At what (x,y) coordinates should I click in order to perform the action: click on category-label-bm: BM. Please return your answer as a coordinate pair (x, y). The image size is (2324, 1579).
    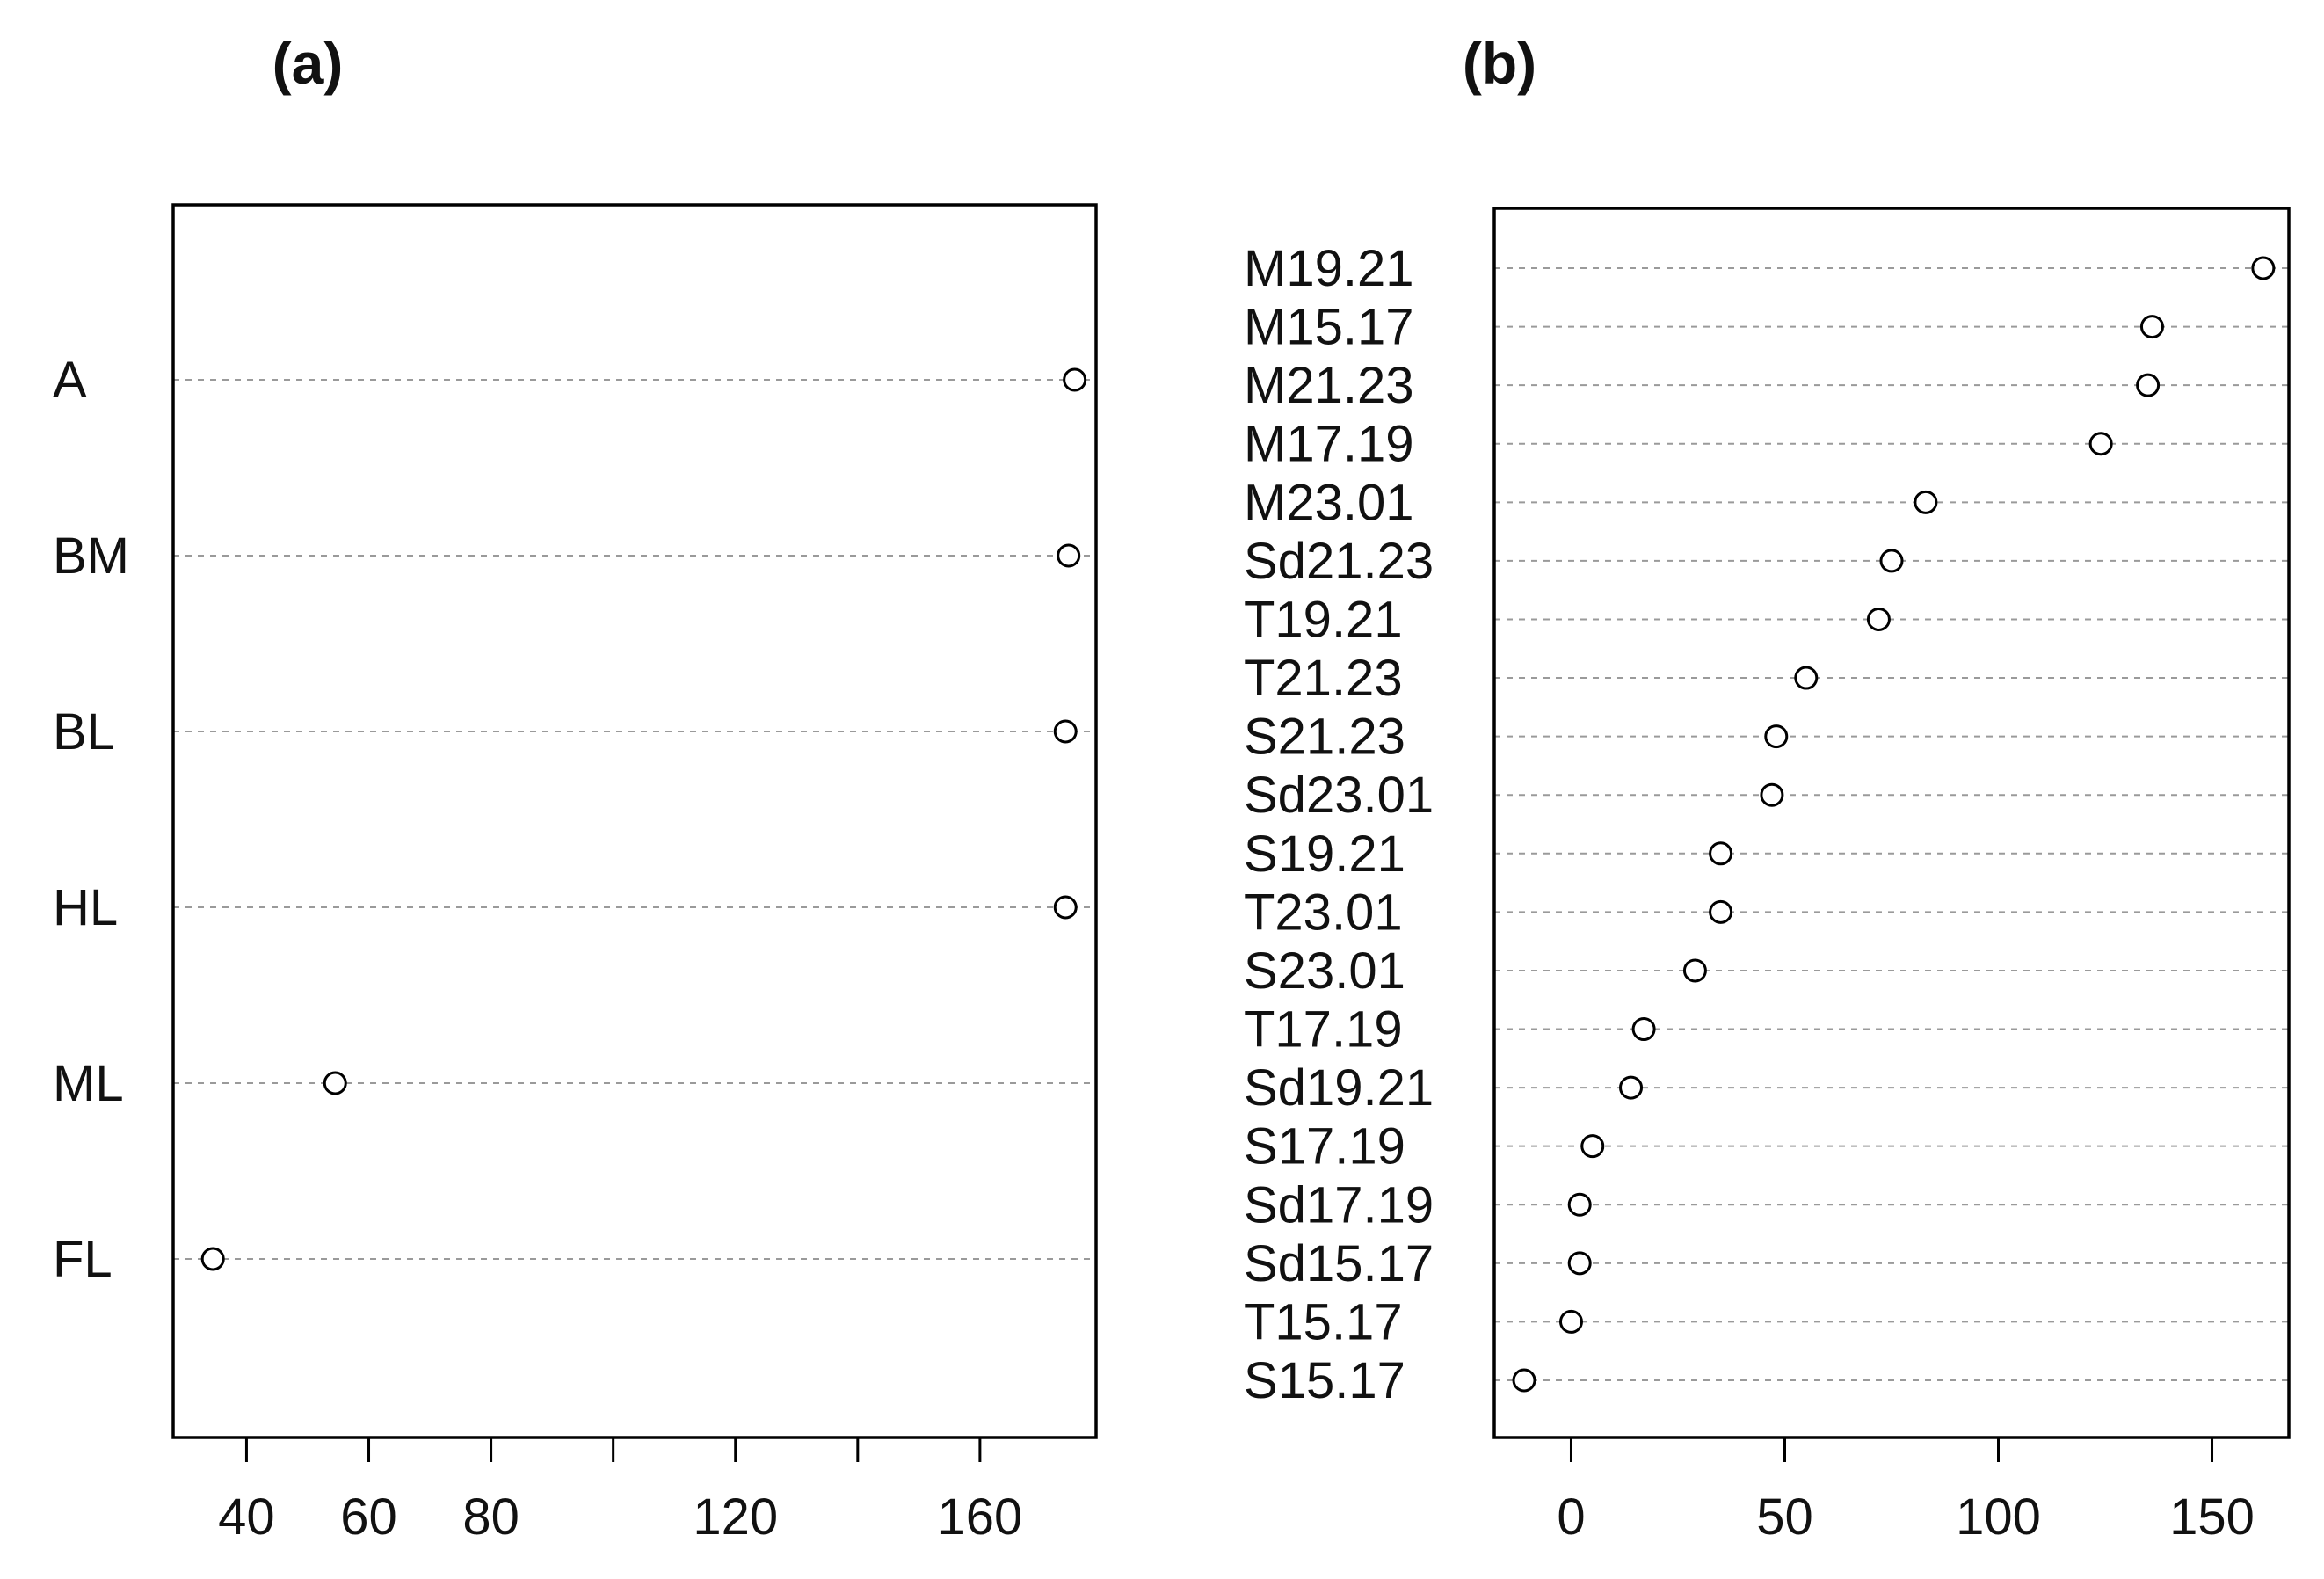
    Looking at the image, I should click on (91, 557).